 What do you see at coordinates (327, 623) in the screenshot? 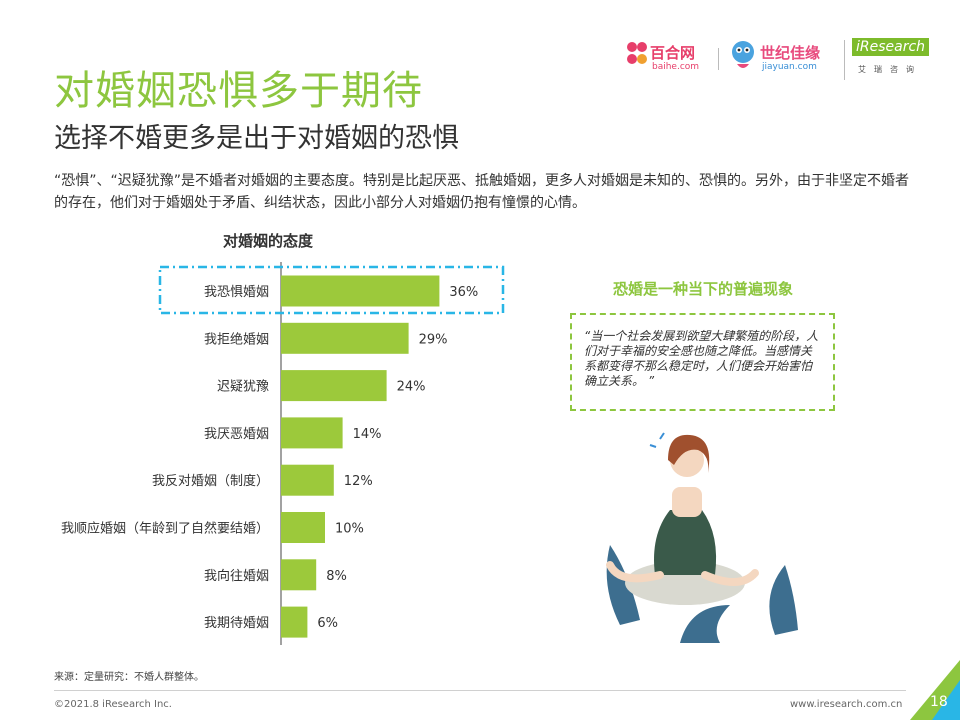
I see `value-label: 6%` at bounding box center [327, 623].